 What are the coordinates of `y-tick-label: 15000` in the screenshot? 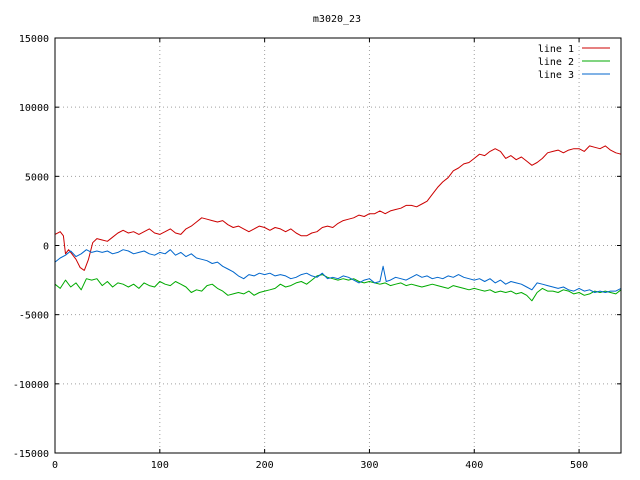 It's located at (34, 39).